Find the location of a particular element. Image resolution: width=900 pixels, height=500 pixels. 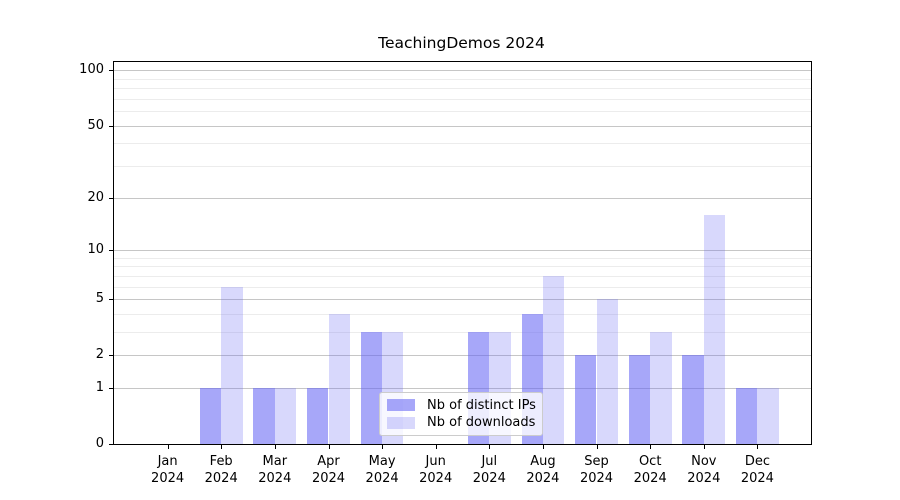

x-tick-label: Nov 2024 is located at coordinates (704, 470).